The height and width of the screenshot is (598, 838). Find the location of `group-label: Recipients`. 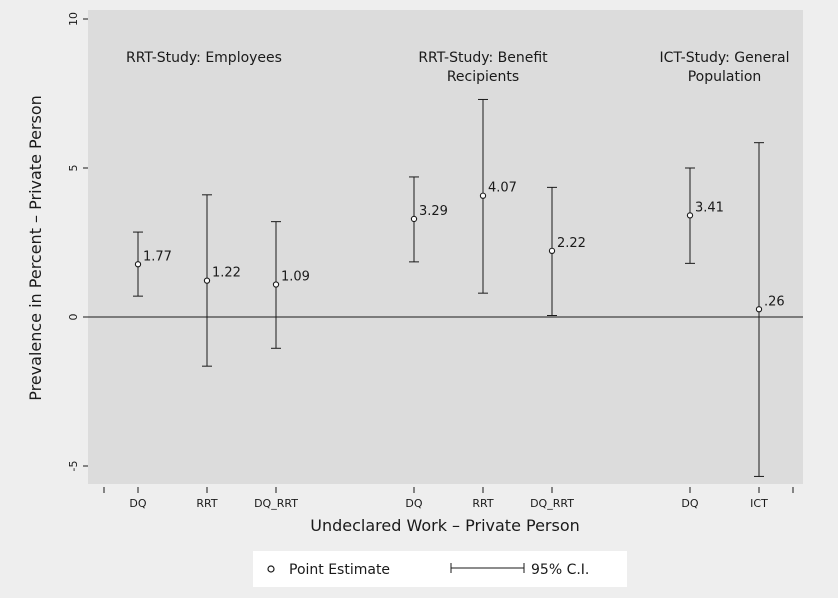

group-label: Recipients is located at coordinates (483, 77).